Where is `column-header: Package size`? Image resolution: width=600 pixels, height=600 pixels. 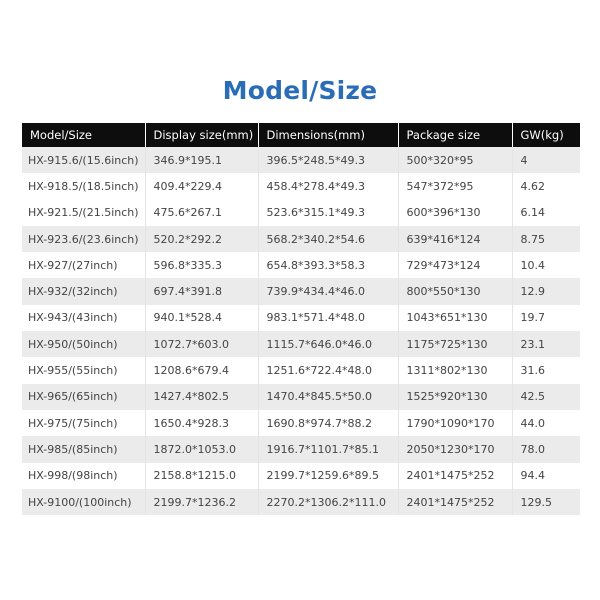
column-header: Package size is located at coordinates (455, 135).